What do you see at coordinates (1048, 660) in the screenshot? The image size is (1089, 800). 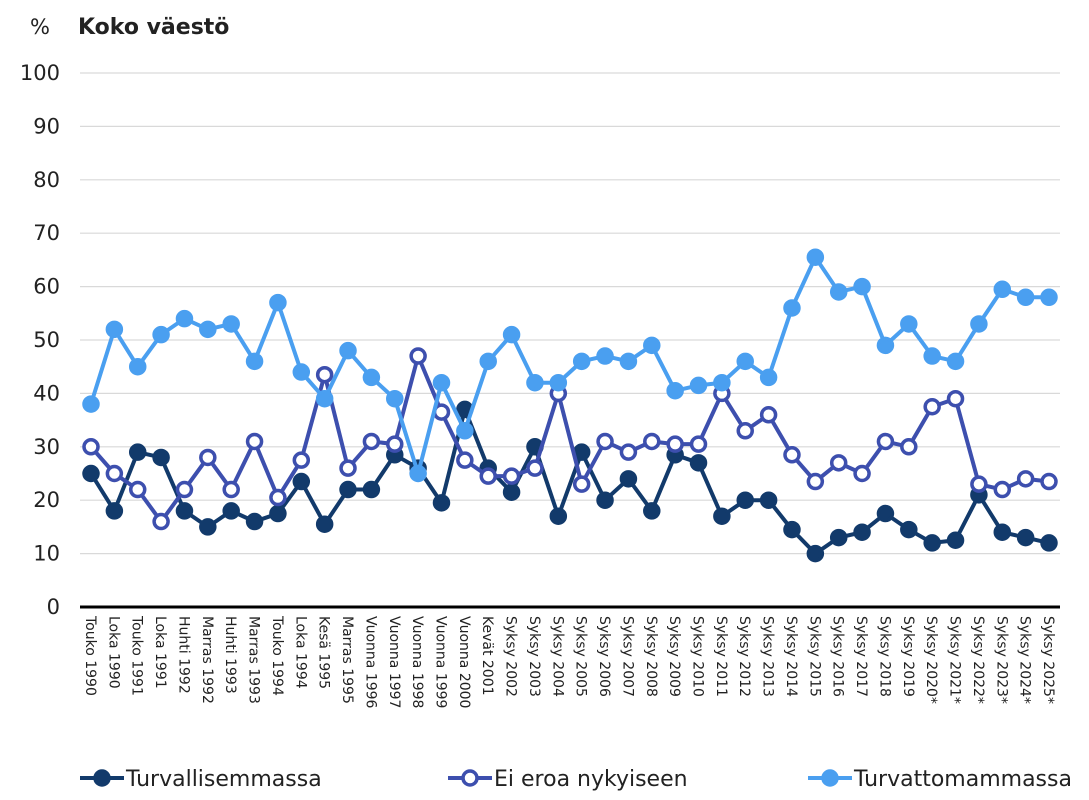 I see `x-tick-label: Syksy 2025*` at bounding box center [1048, 660].